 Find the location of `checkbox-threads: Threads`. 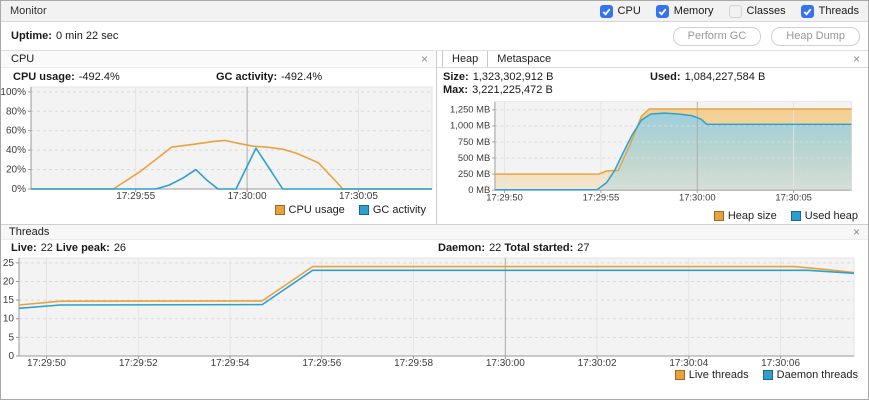

checkbox-threads: Threads is located at coordinates (829, 11).